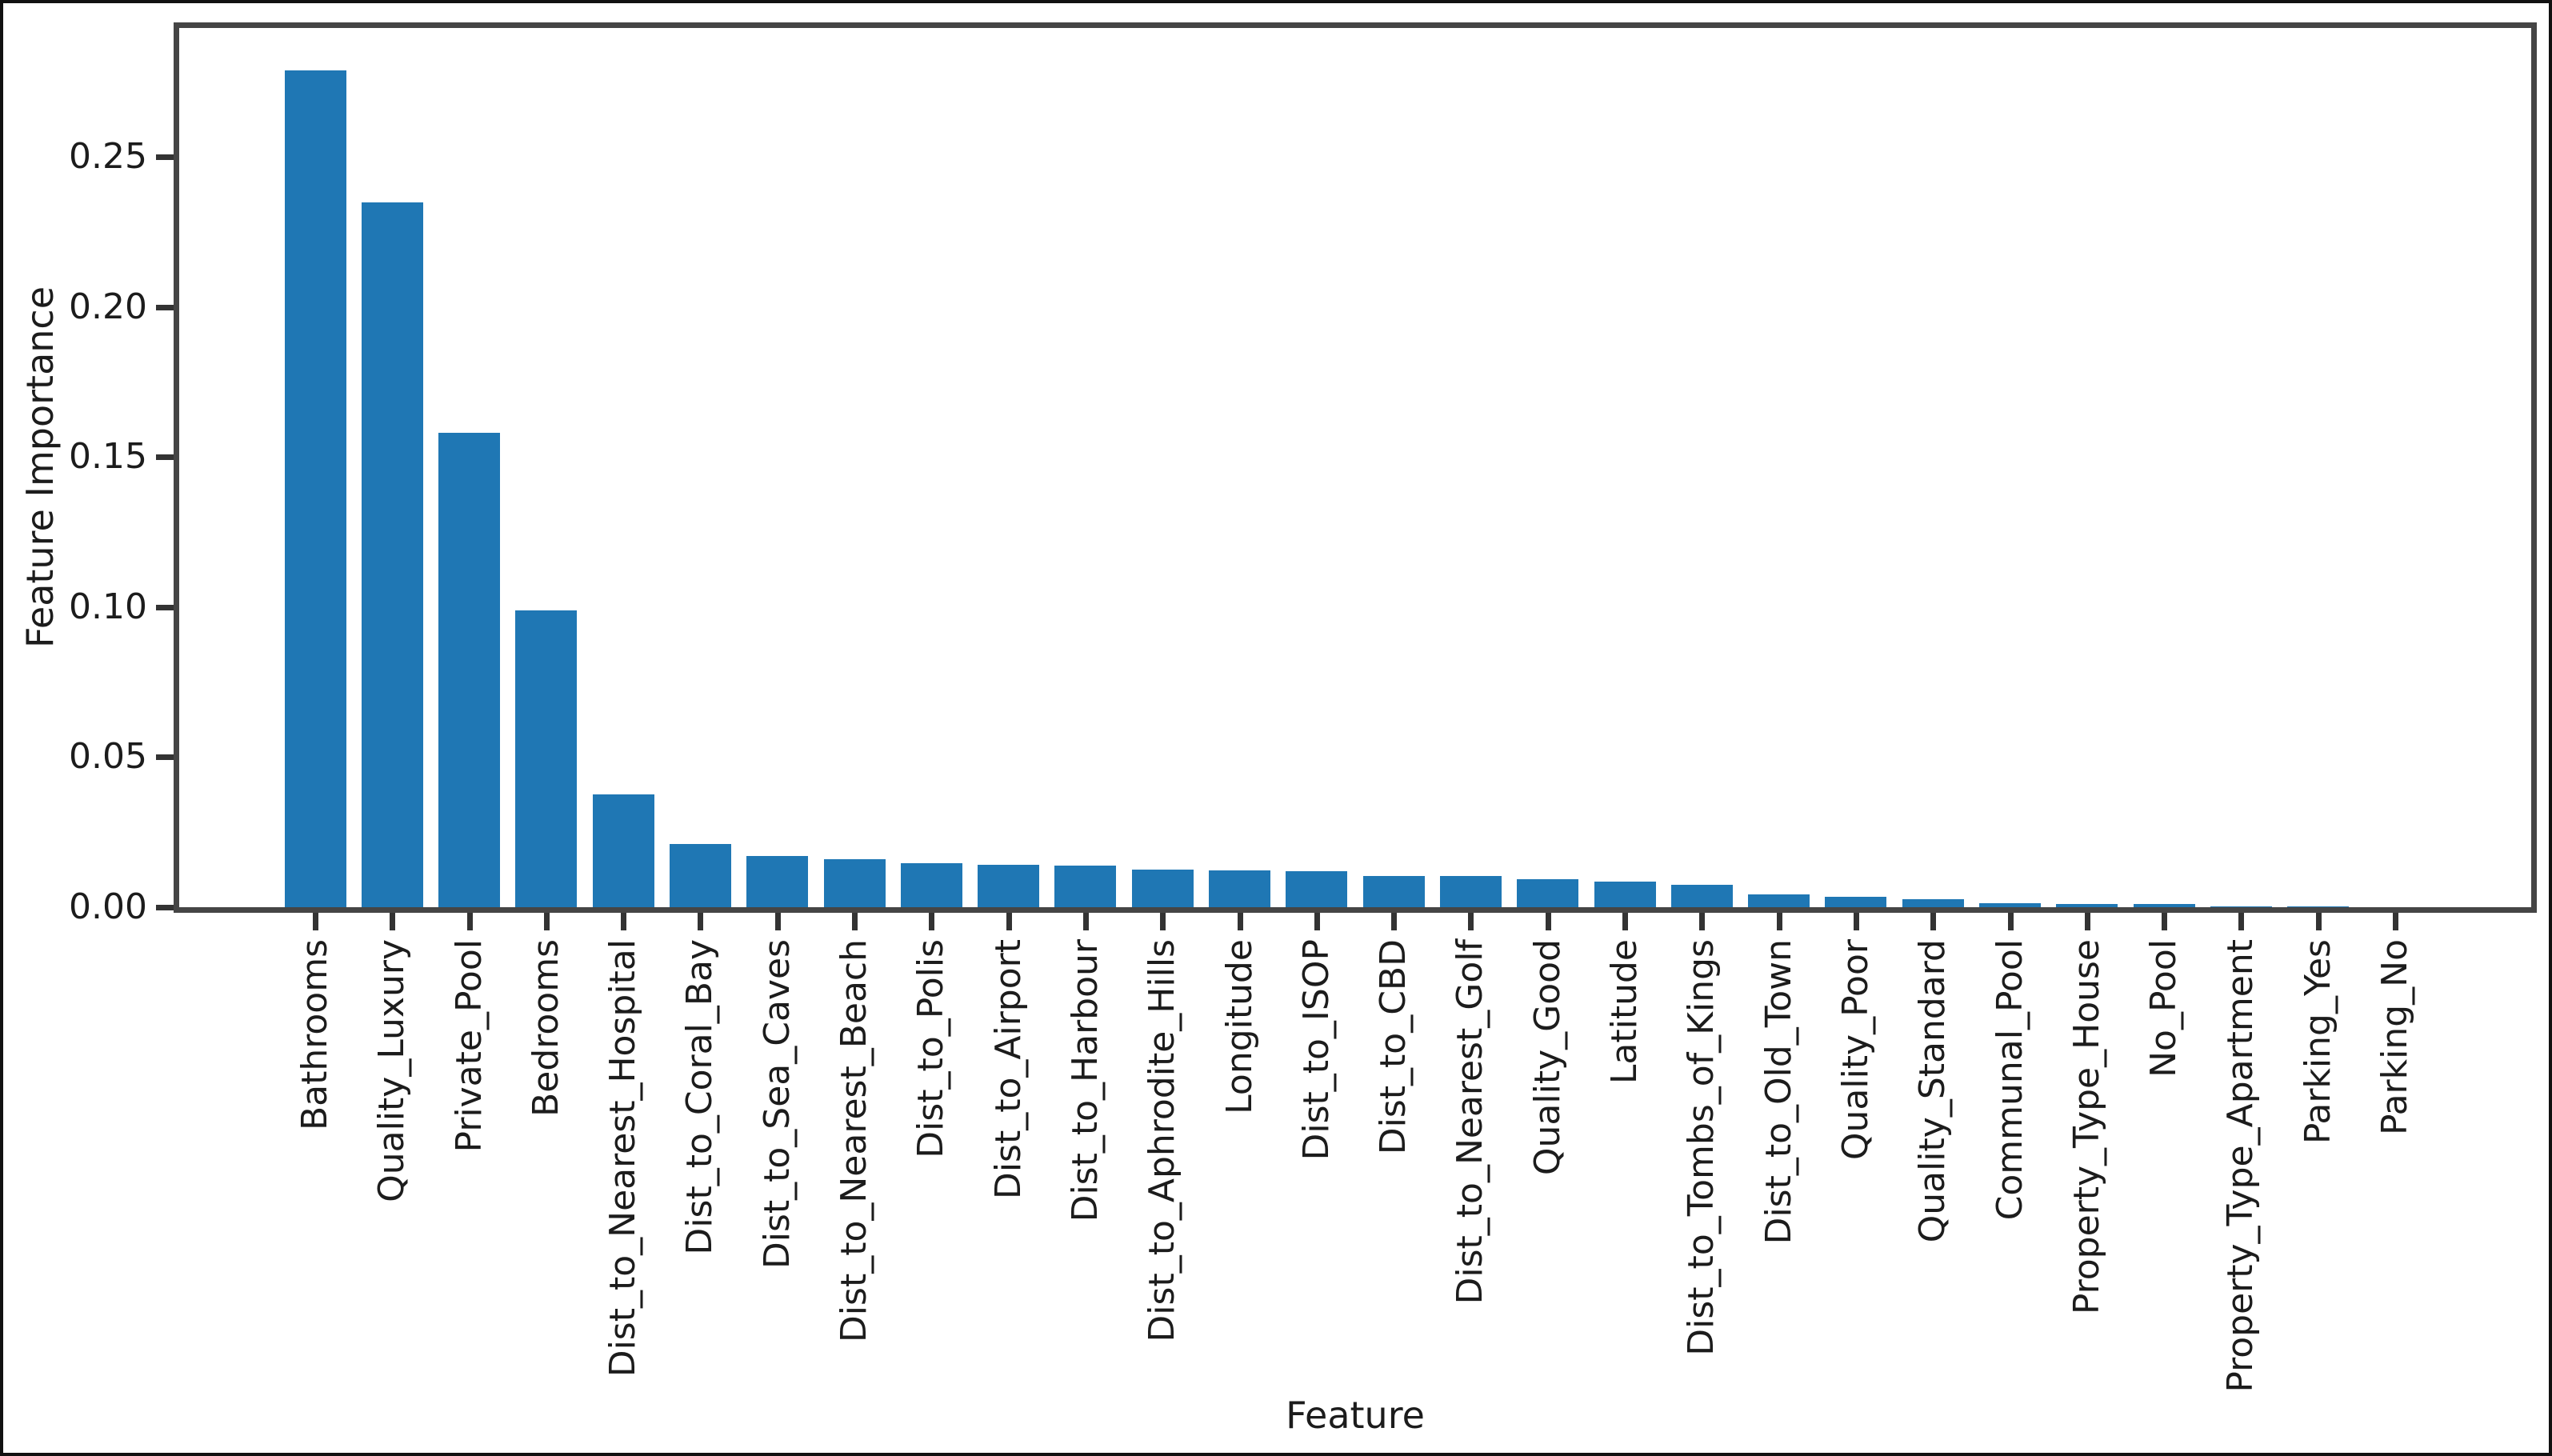  Describe the element at coordinates (2318, 1042) in the screenshot. I see `x-tick-label-Parking_Yes: Parking_Yes` at that location.